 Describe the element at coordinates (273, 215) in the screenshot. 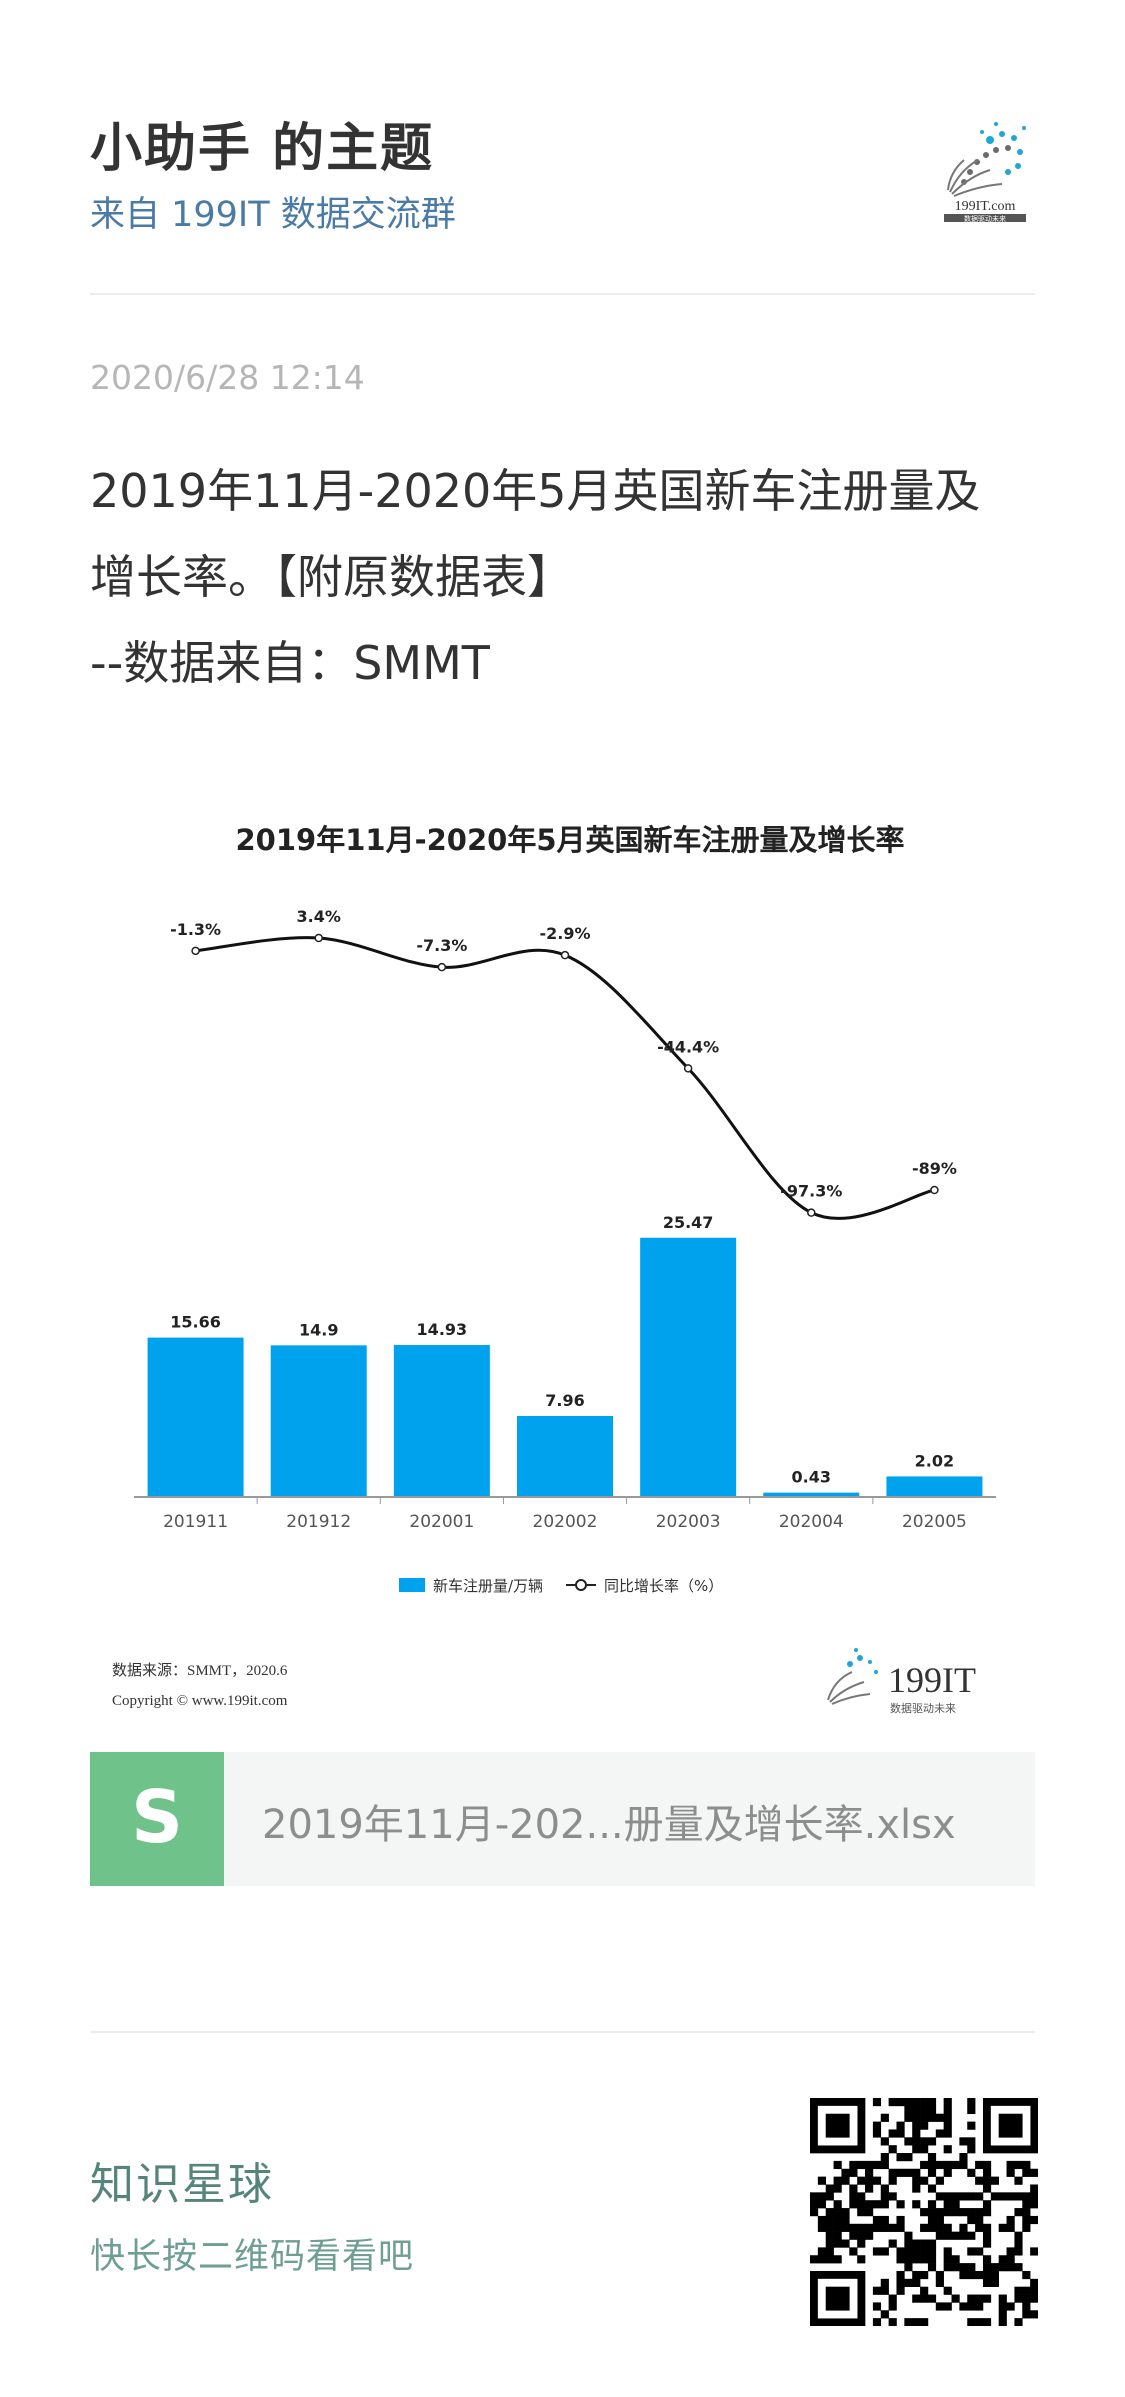

I see `group-source: 来自 199IT 数据交流群` at that location.